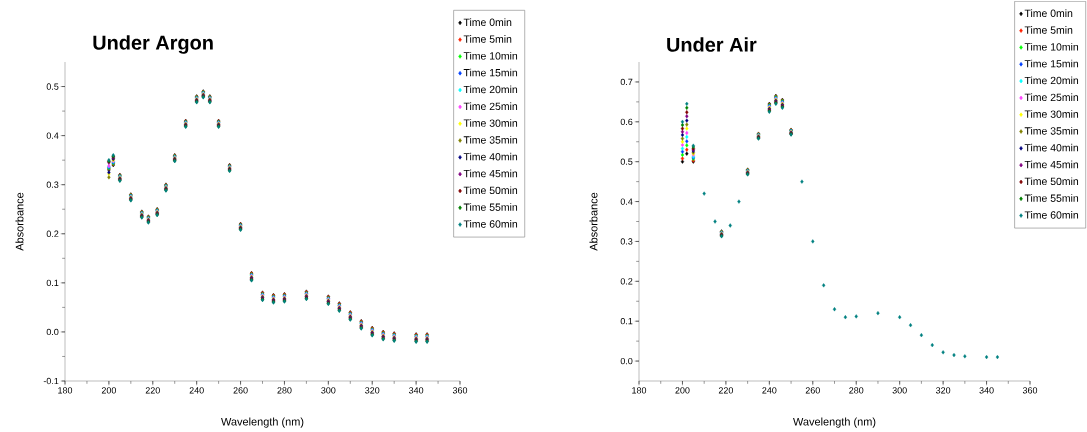  I want to click on y-tick-label: -0.1, so click(51, 381).